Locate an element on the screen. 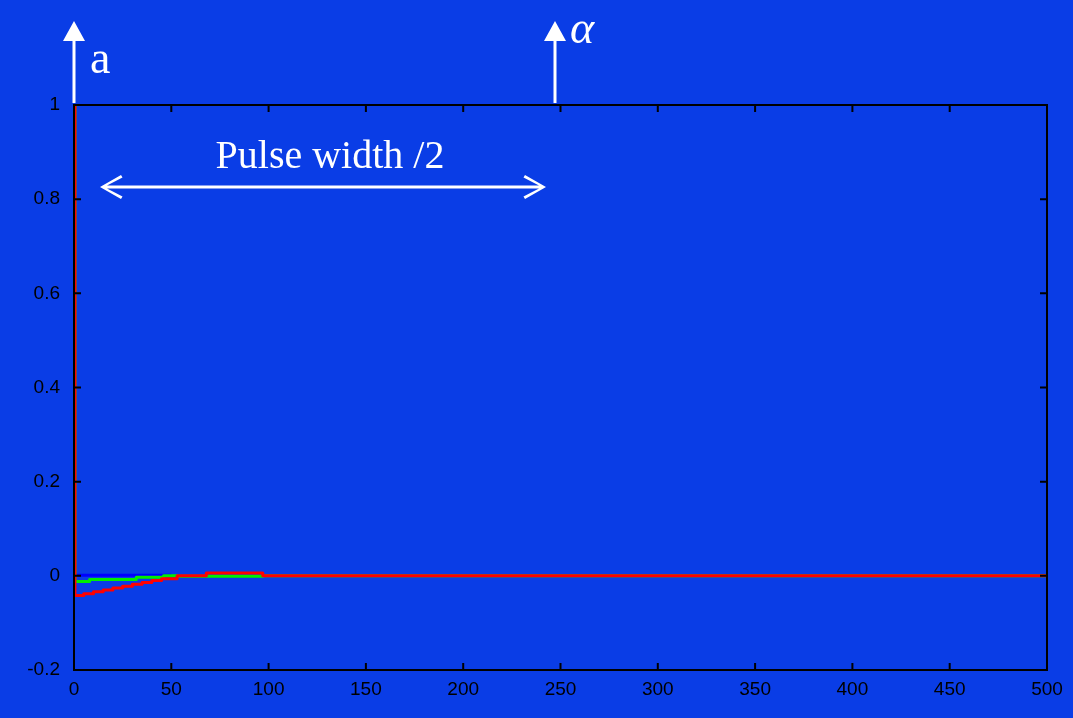 This screenshot has width=1073, height=718. text: a is located at coordinates (100, 57).